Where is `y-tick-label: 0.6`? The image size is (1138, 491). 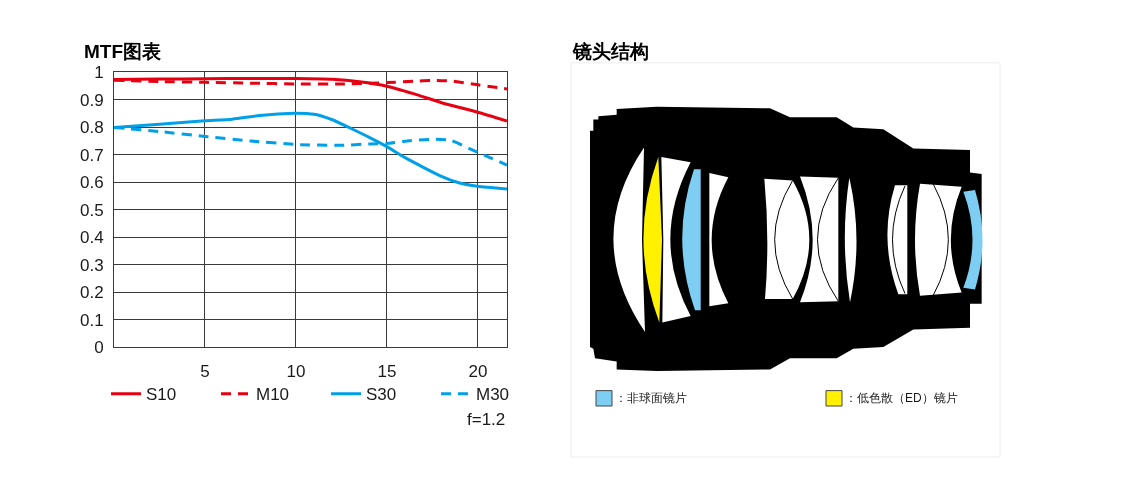
y-tick-label: 0.6 is located at coordinates (91, 183).